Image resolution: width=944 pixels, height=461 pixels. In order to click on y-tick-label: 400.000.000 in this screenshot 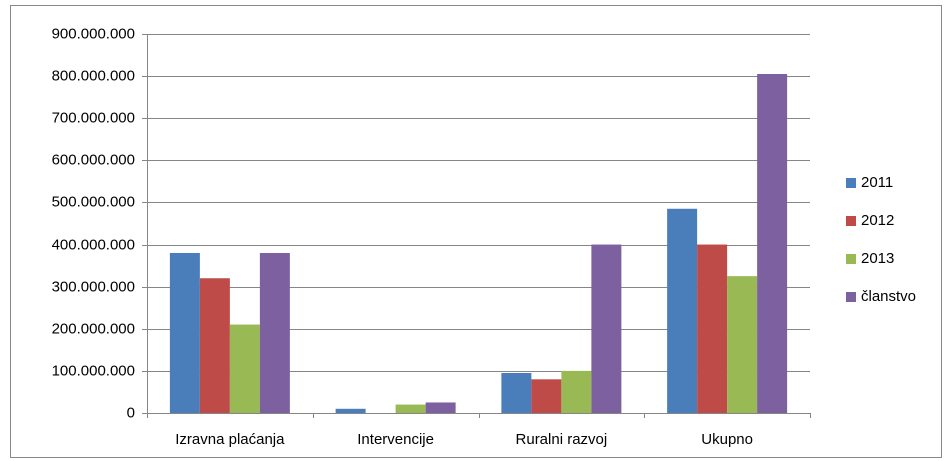, I will do `click(93, 244)`.